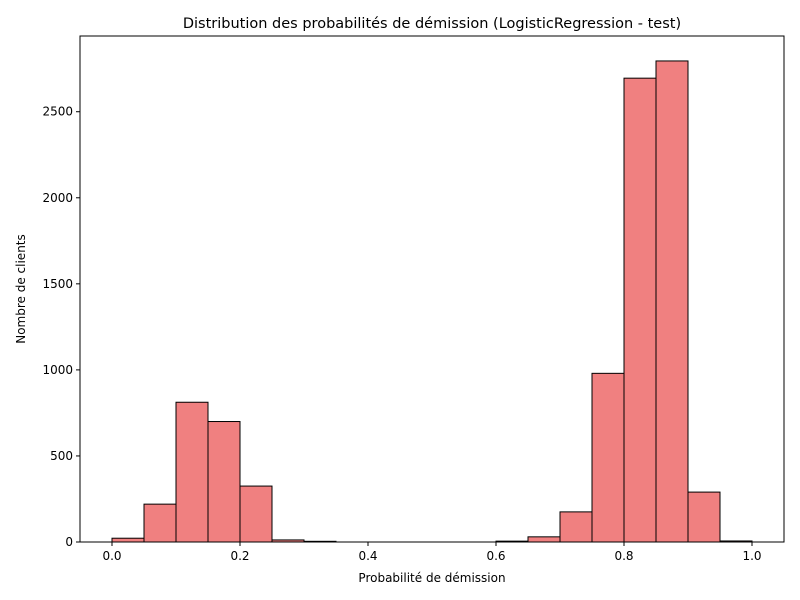 The height and width of the screenshot is (600, 800). I want to click on x-tick-label: 0.0, so click(111, 556).